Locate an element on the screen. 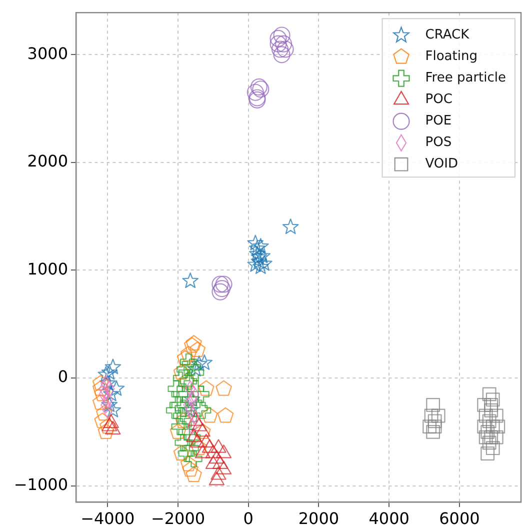 This screenshot has width=522, height=526. x-tick-label: 2000 is located at coordinates (319, 517).